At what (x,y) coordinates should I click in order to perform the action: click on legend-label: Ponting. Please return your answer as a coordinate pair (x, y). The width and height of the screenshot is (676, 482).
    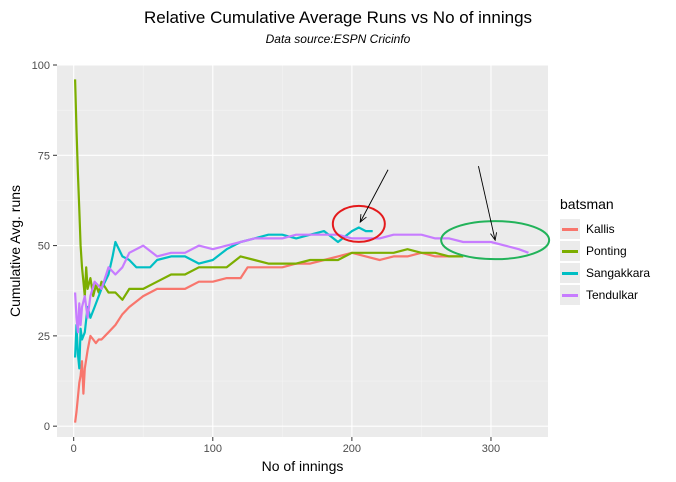
    Looking at the image, I should click on (606, 251).